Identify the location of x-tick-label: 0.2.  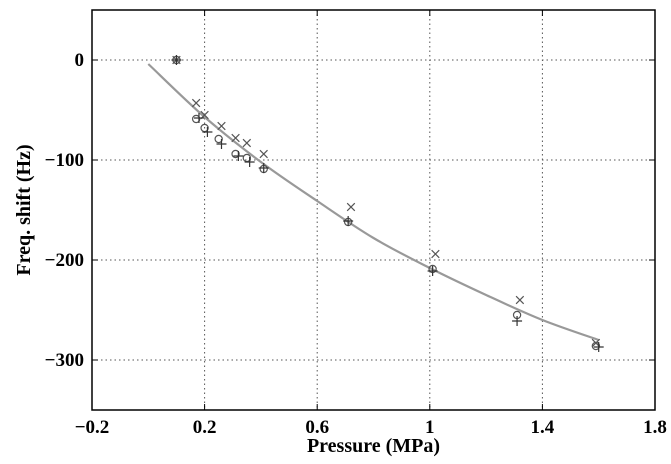
(205, 427).